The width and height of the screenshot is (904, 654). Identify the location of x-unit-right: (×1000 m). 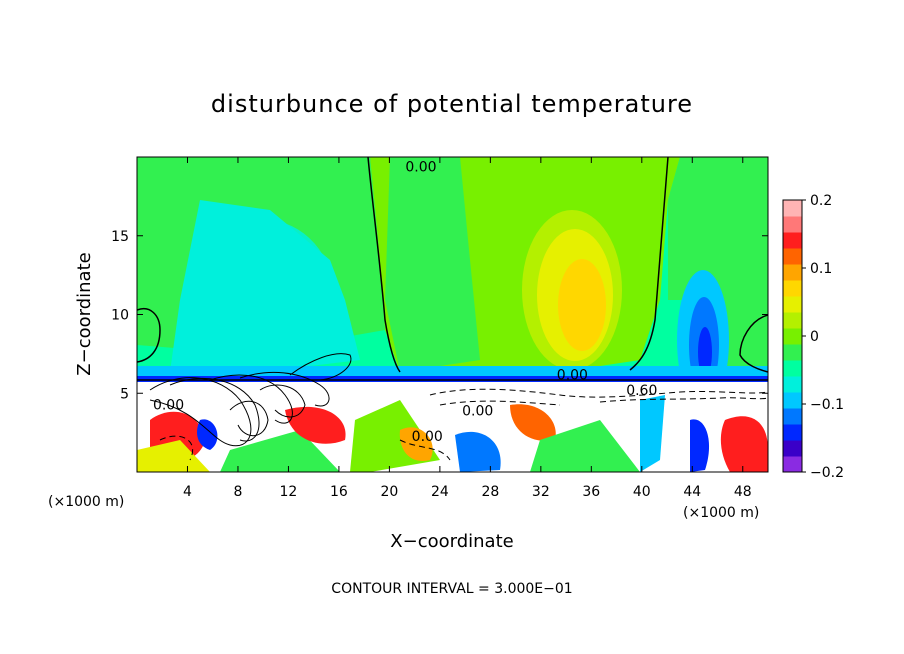
(721, 513).